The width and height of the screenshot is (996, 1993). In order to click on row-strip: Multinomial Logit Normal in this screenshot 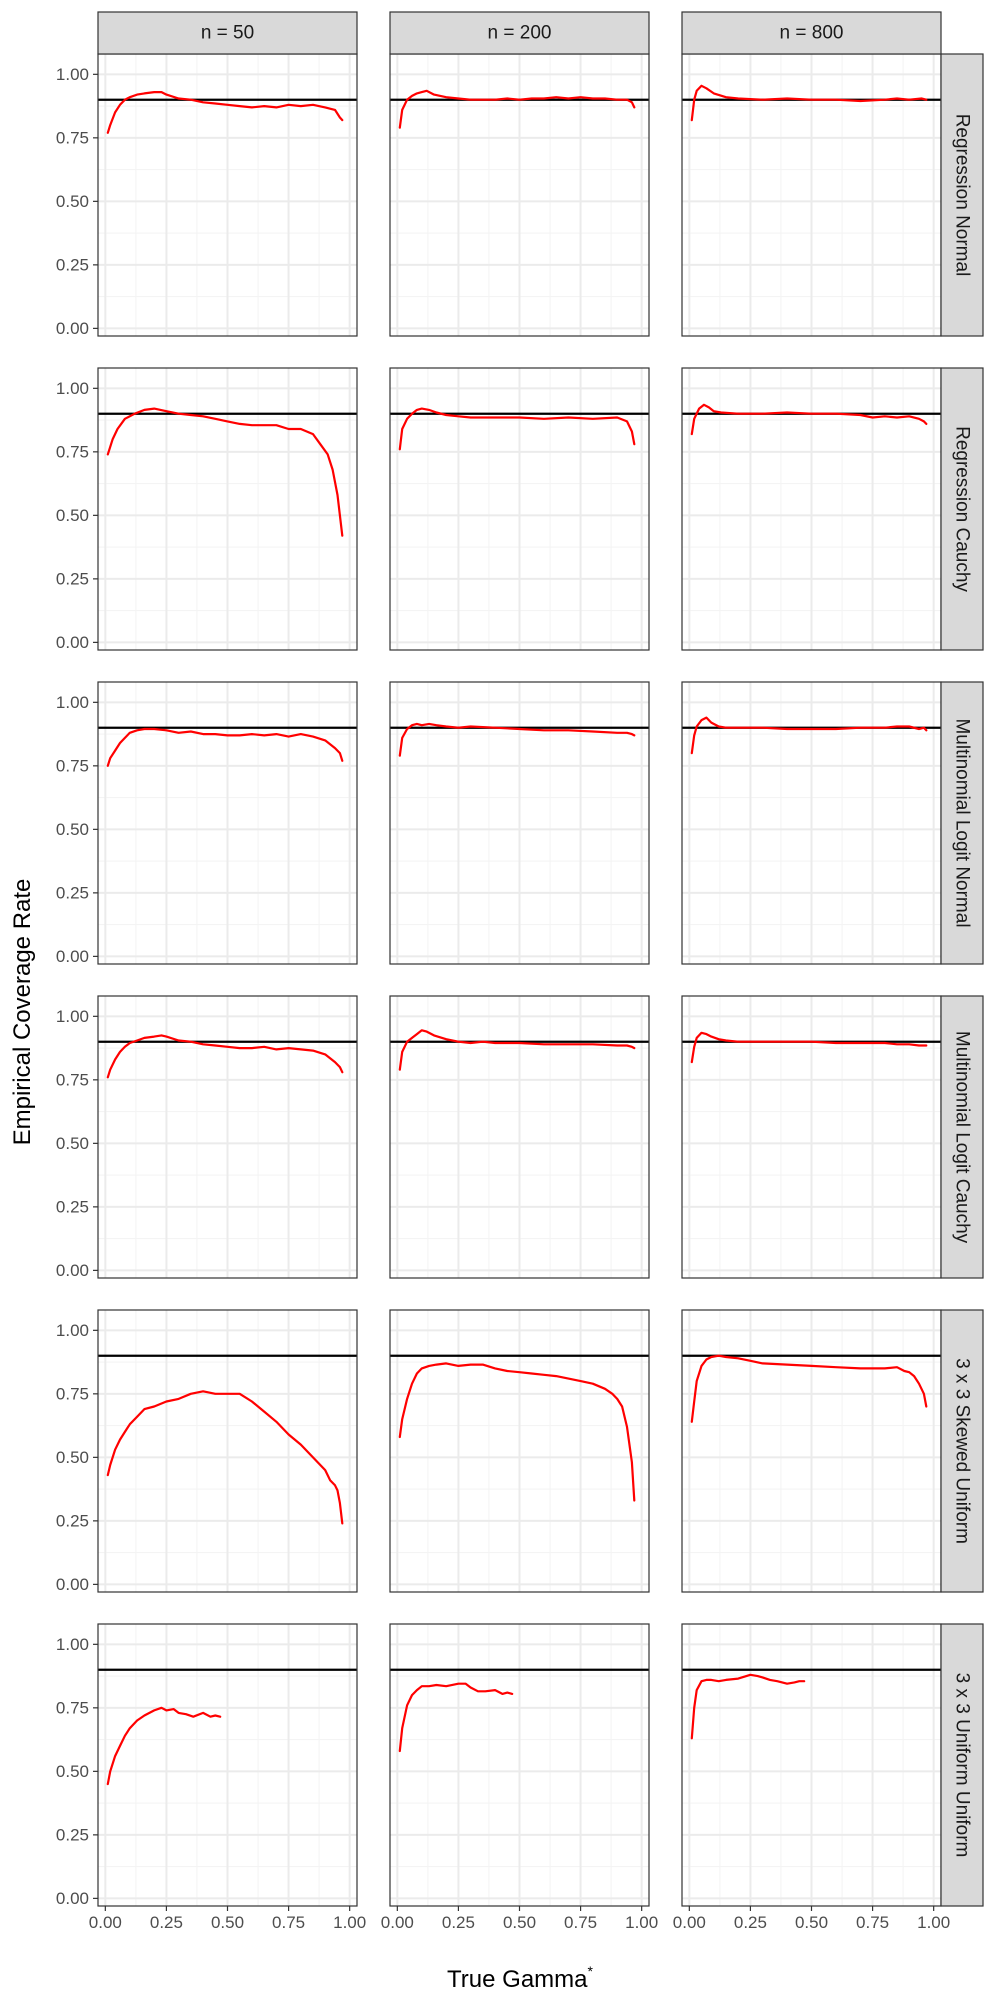, I will do `click(962, 823)`.